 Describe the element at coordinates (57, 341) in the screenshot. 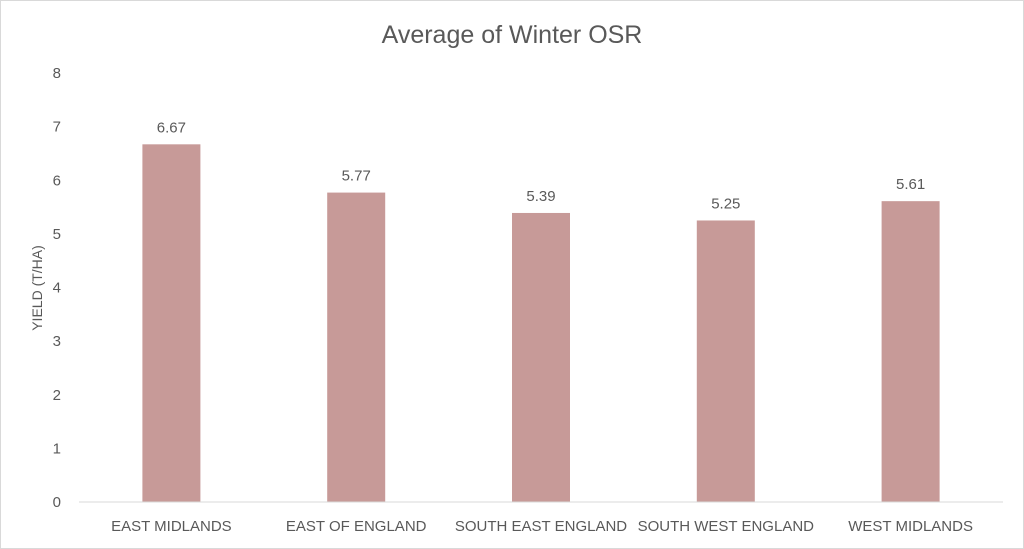

I see `y-tick-label: 3` at that location.